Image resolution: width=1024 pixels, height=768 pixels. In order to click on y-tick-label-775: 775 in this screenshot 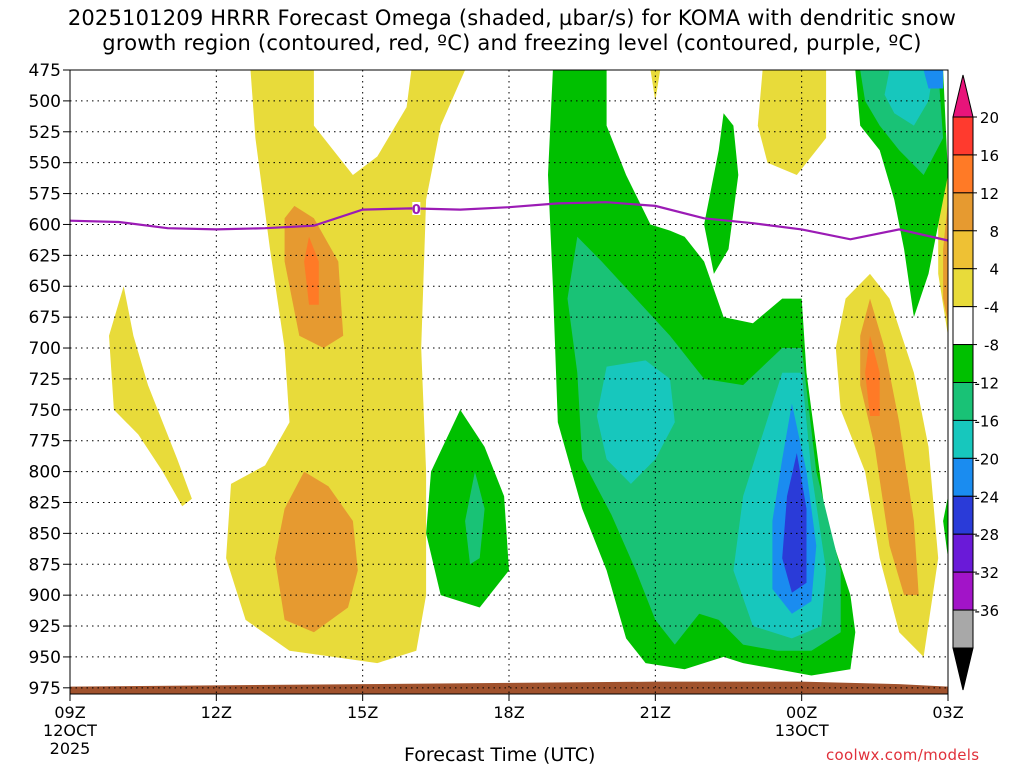, I will do `click(45, 442)`.